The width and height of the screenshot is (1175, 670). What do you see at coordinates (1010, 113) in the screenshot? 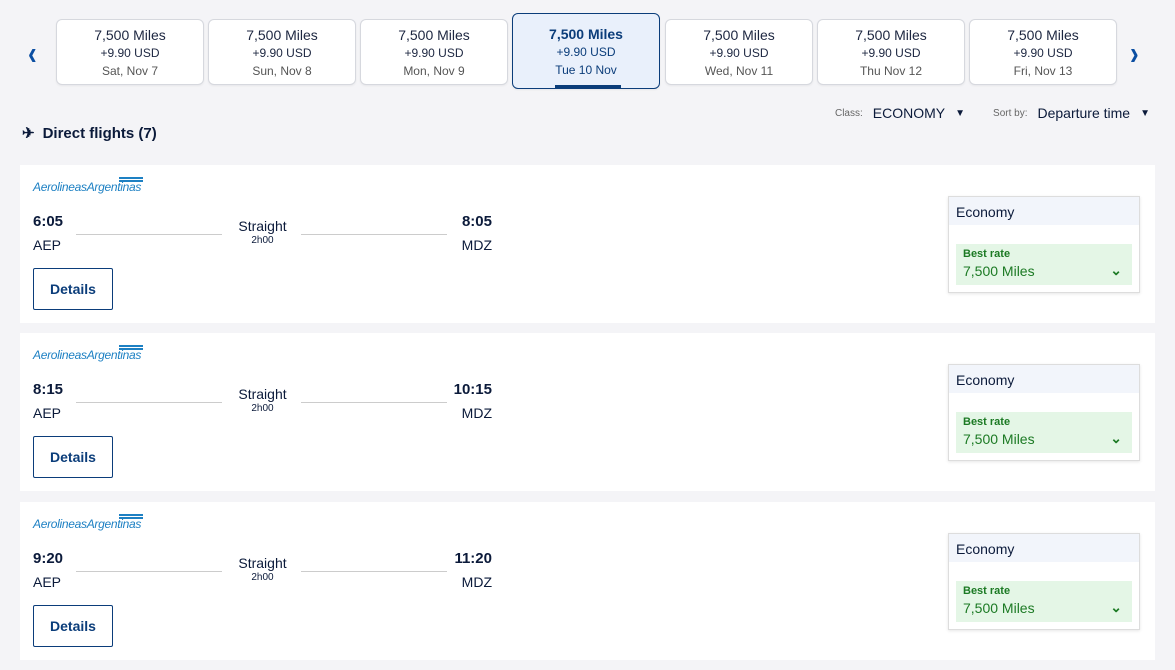
I see `sort-label: Sort by:` at bounding box center [1010, 113].